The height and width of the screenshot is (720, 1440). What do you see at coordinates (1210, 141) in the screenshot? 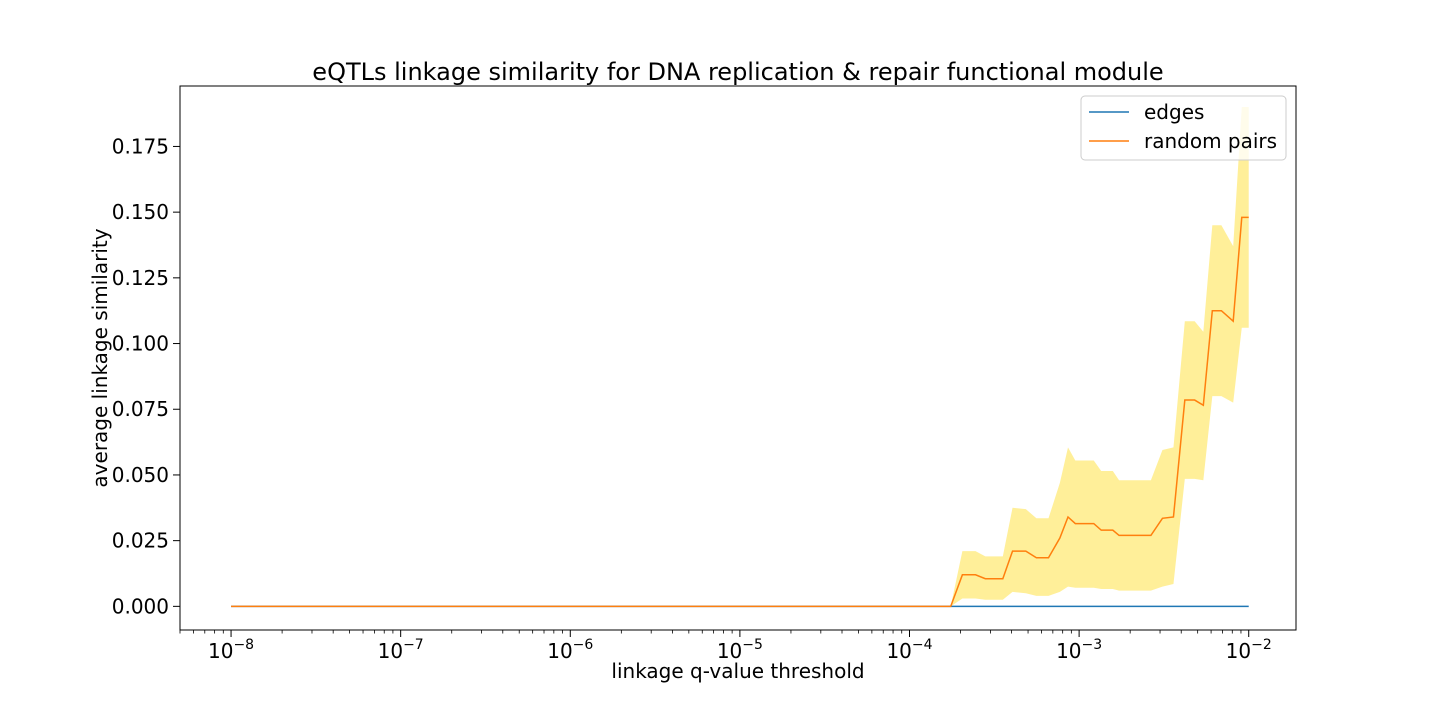
I see `legend-label-random-pairs: random pairs` at bounding box center [1210, 141].